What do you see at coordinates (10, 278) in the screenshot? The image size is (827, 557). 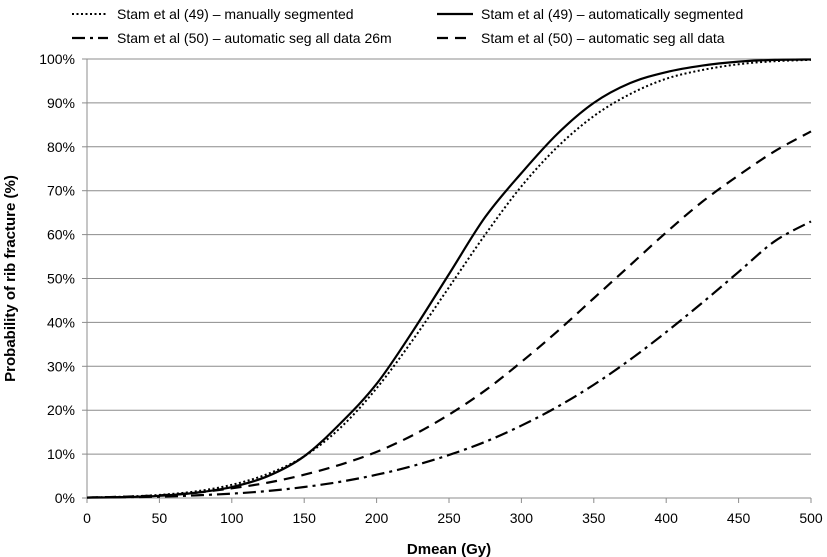 I see `y-axis-title: Probability of rib fracture (%)` at bounding box center [10, 278].